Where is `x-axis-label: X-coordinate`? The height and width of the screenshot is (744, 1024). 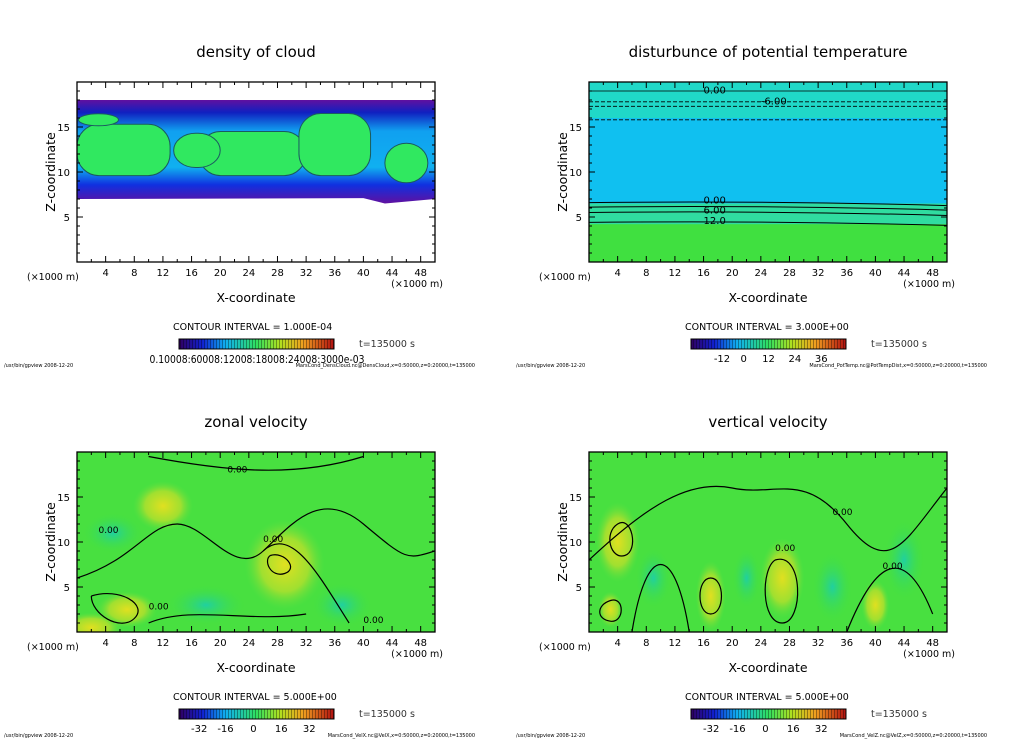 x-axis-label: X-coordinate is located at coordinates (767, 667).